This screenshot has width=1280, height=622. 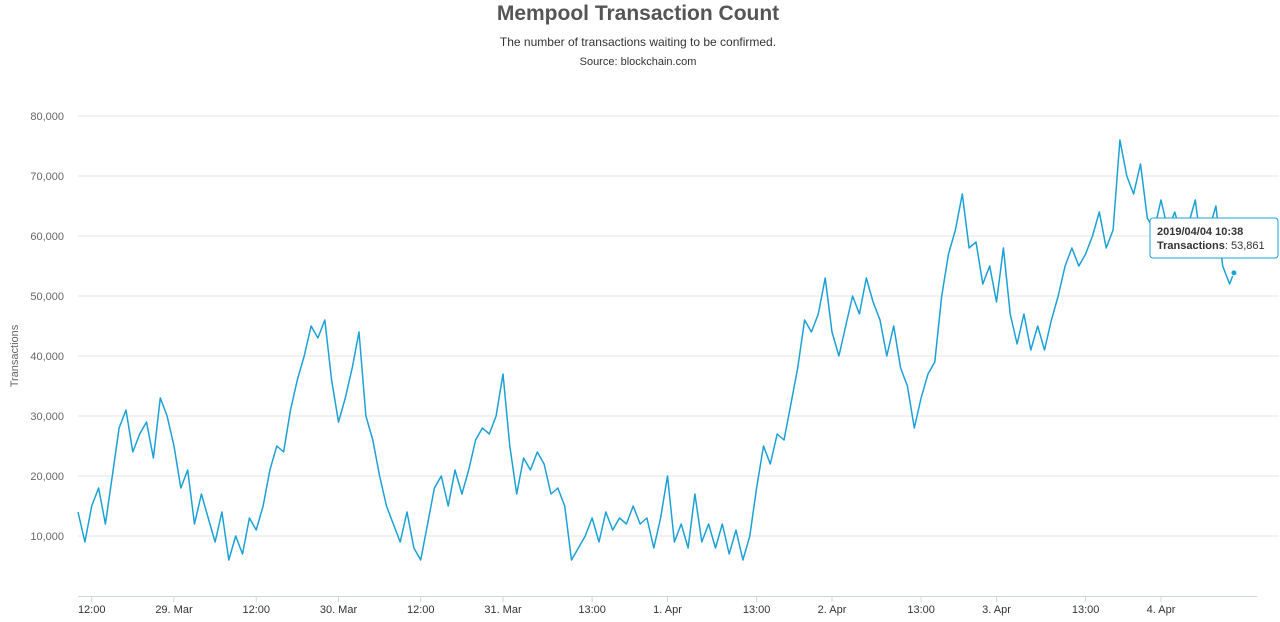 What do you see at coordinates (47, 477) in the screenshot?
I see `y-tick-label: 20,000` at bounding box center [47, 477].